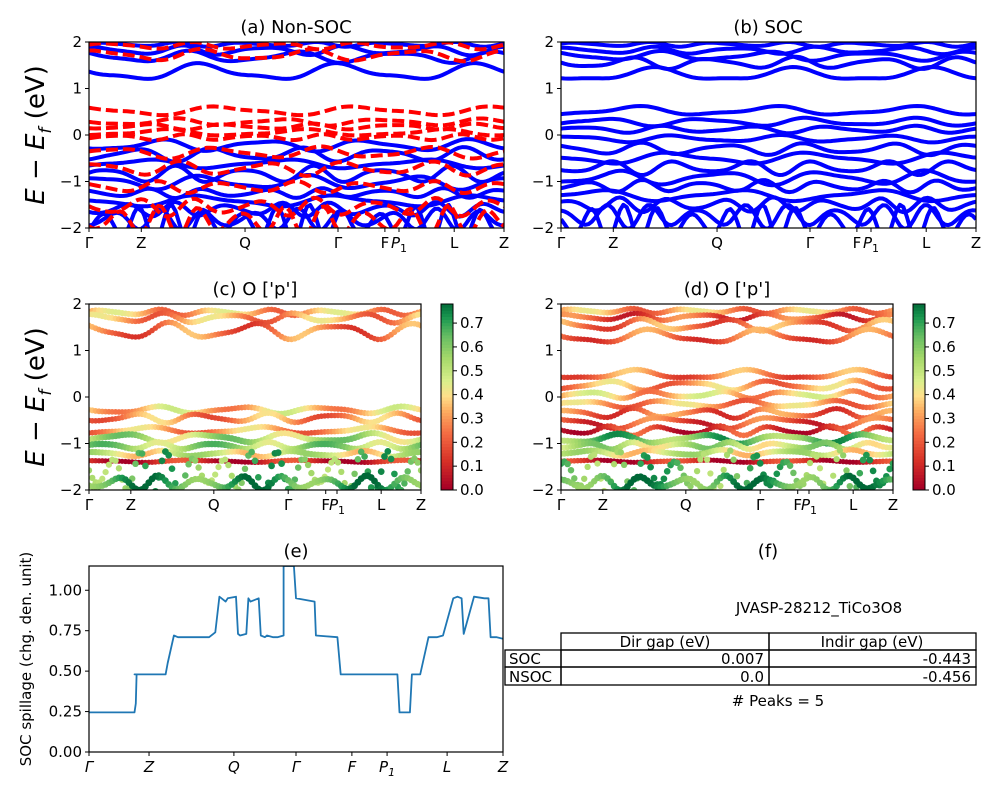 The height and width of the screenshot is (800, 1000). I want to click on panel-d-xtick-label: Q, so click(686, 505).